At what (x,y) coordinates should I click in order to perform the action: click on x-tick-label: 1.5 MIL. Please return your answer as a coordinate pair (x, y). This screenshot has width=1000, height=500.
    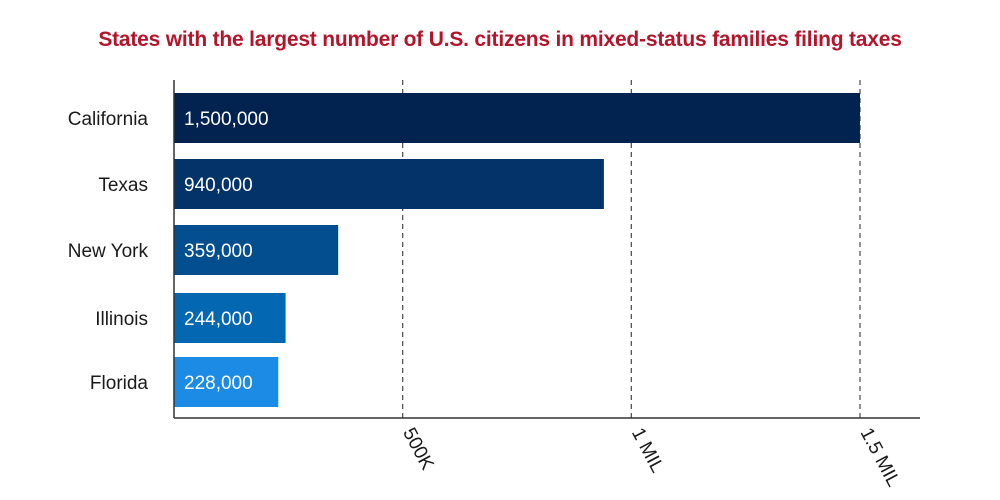
    Looking at the image, I should click on (880, 457).